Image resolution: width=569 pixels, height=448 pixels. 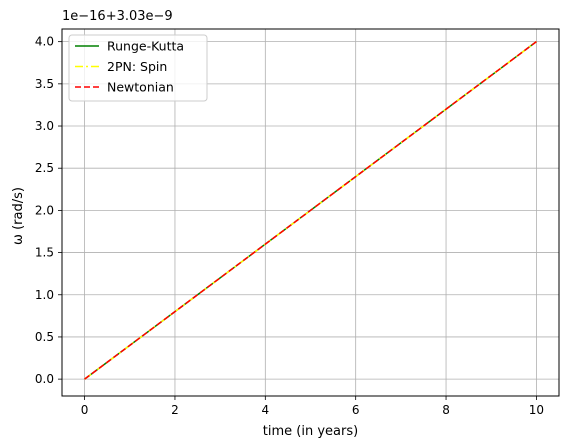 What do you see at coordinates (265, 410) in the screenshot?
I see `x-tick-label: 4` at bounding box center [265, 410].